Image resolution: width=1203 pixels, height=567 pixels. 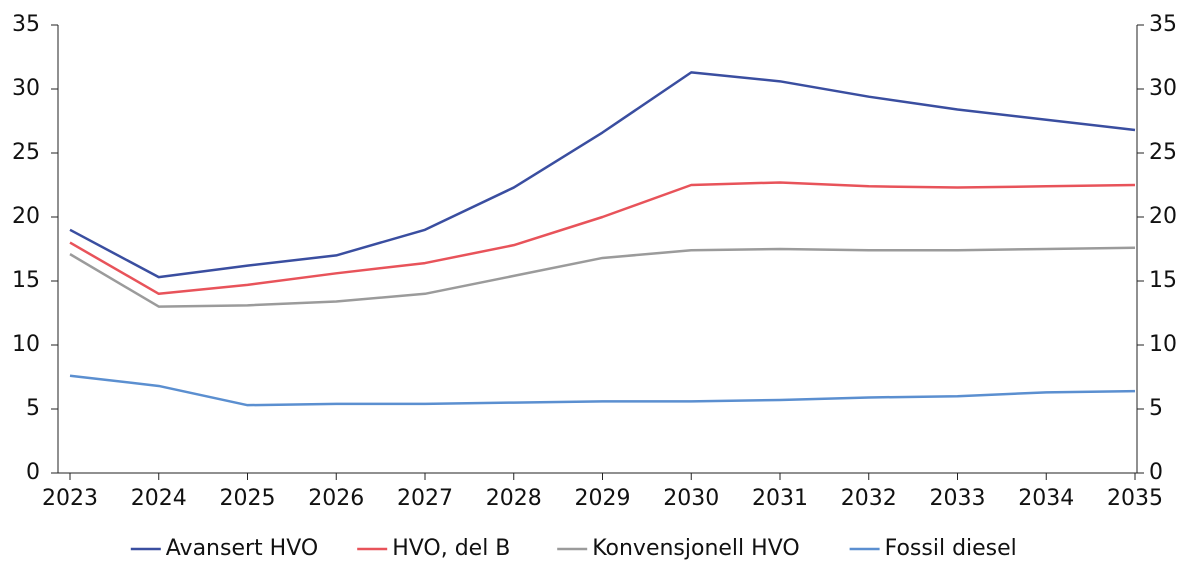 What do you see at coordinates (451, 548) in the screenshot?
I see `legend-label: HVO, del B` at bounding box center [451, 548].